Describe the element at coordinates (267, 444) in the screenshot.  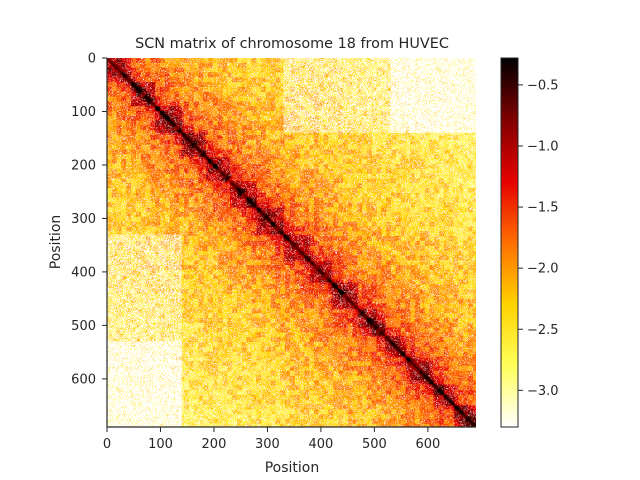
I see `x-tick-label: 300` at that location.